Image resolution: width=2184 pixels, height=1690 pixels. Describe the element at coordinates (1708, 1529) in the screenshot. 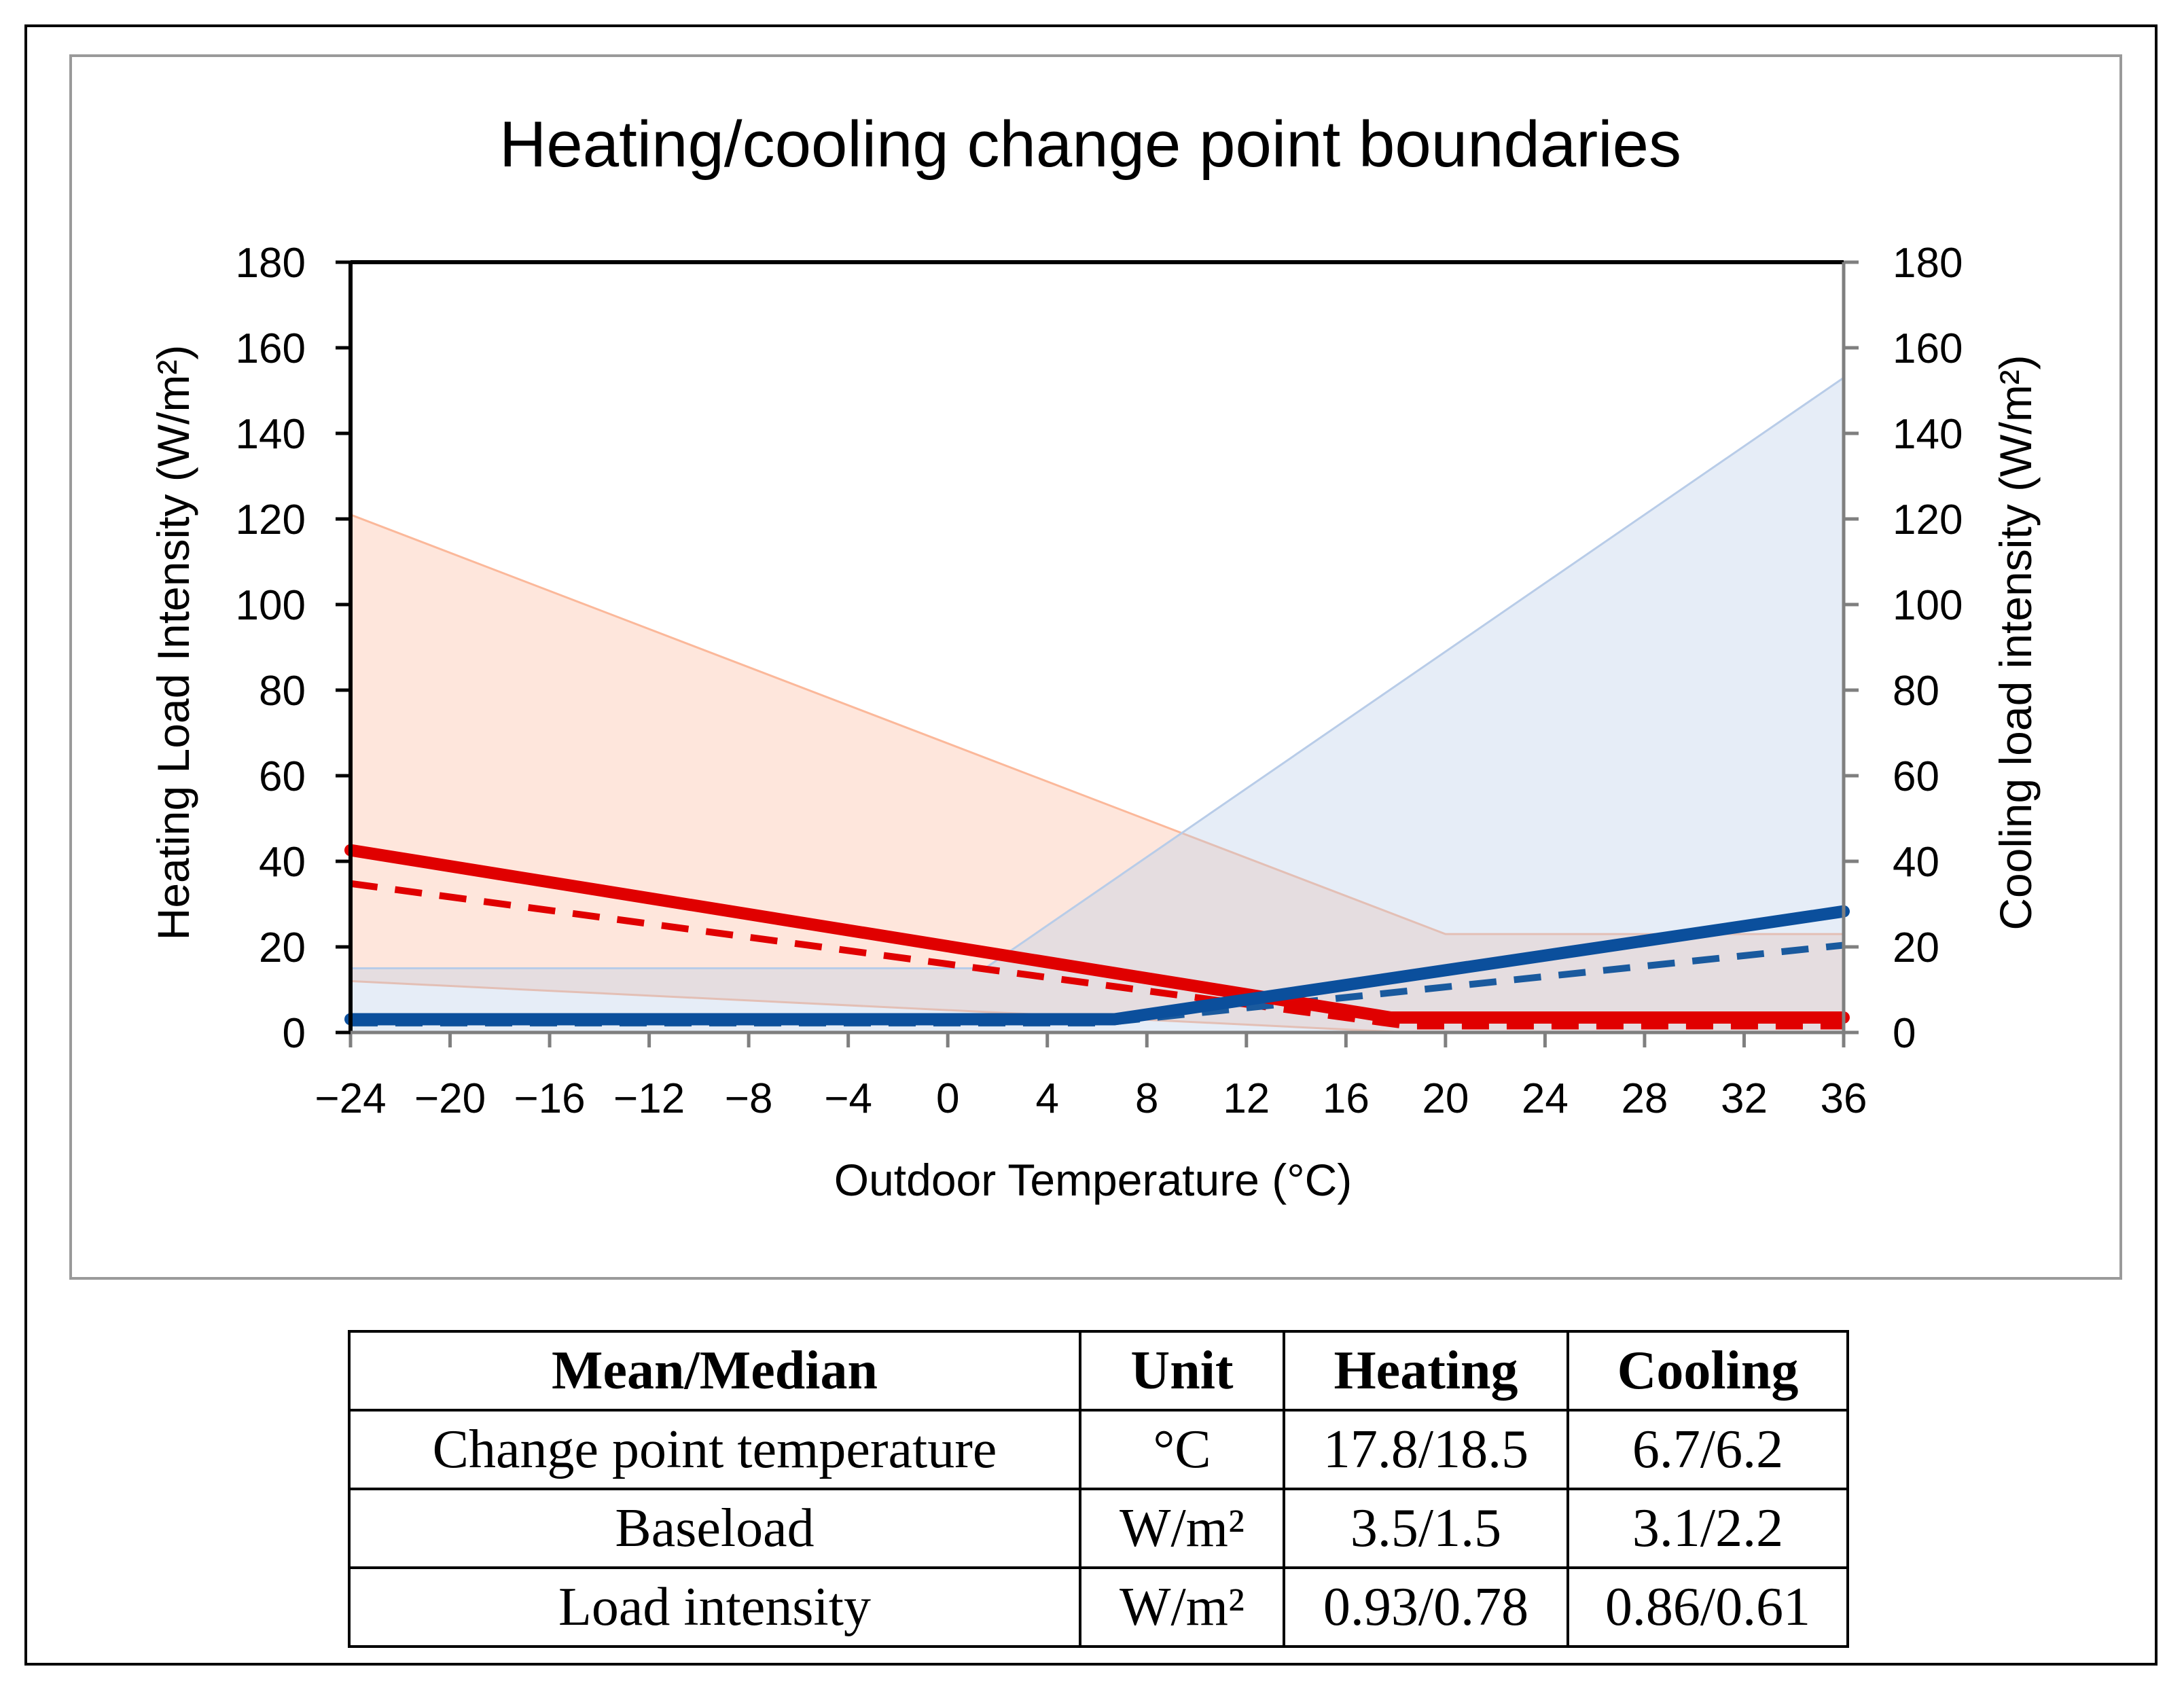

I see `table-cell: 3.1/2.2` at that location.